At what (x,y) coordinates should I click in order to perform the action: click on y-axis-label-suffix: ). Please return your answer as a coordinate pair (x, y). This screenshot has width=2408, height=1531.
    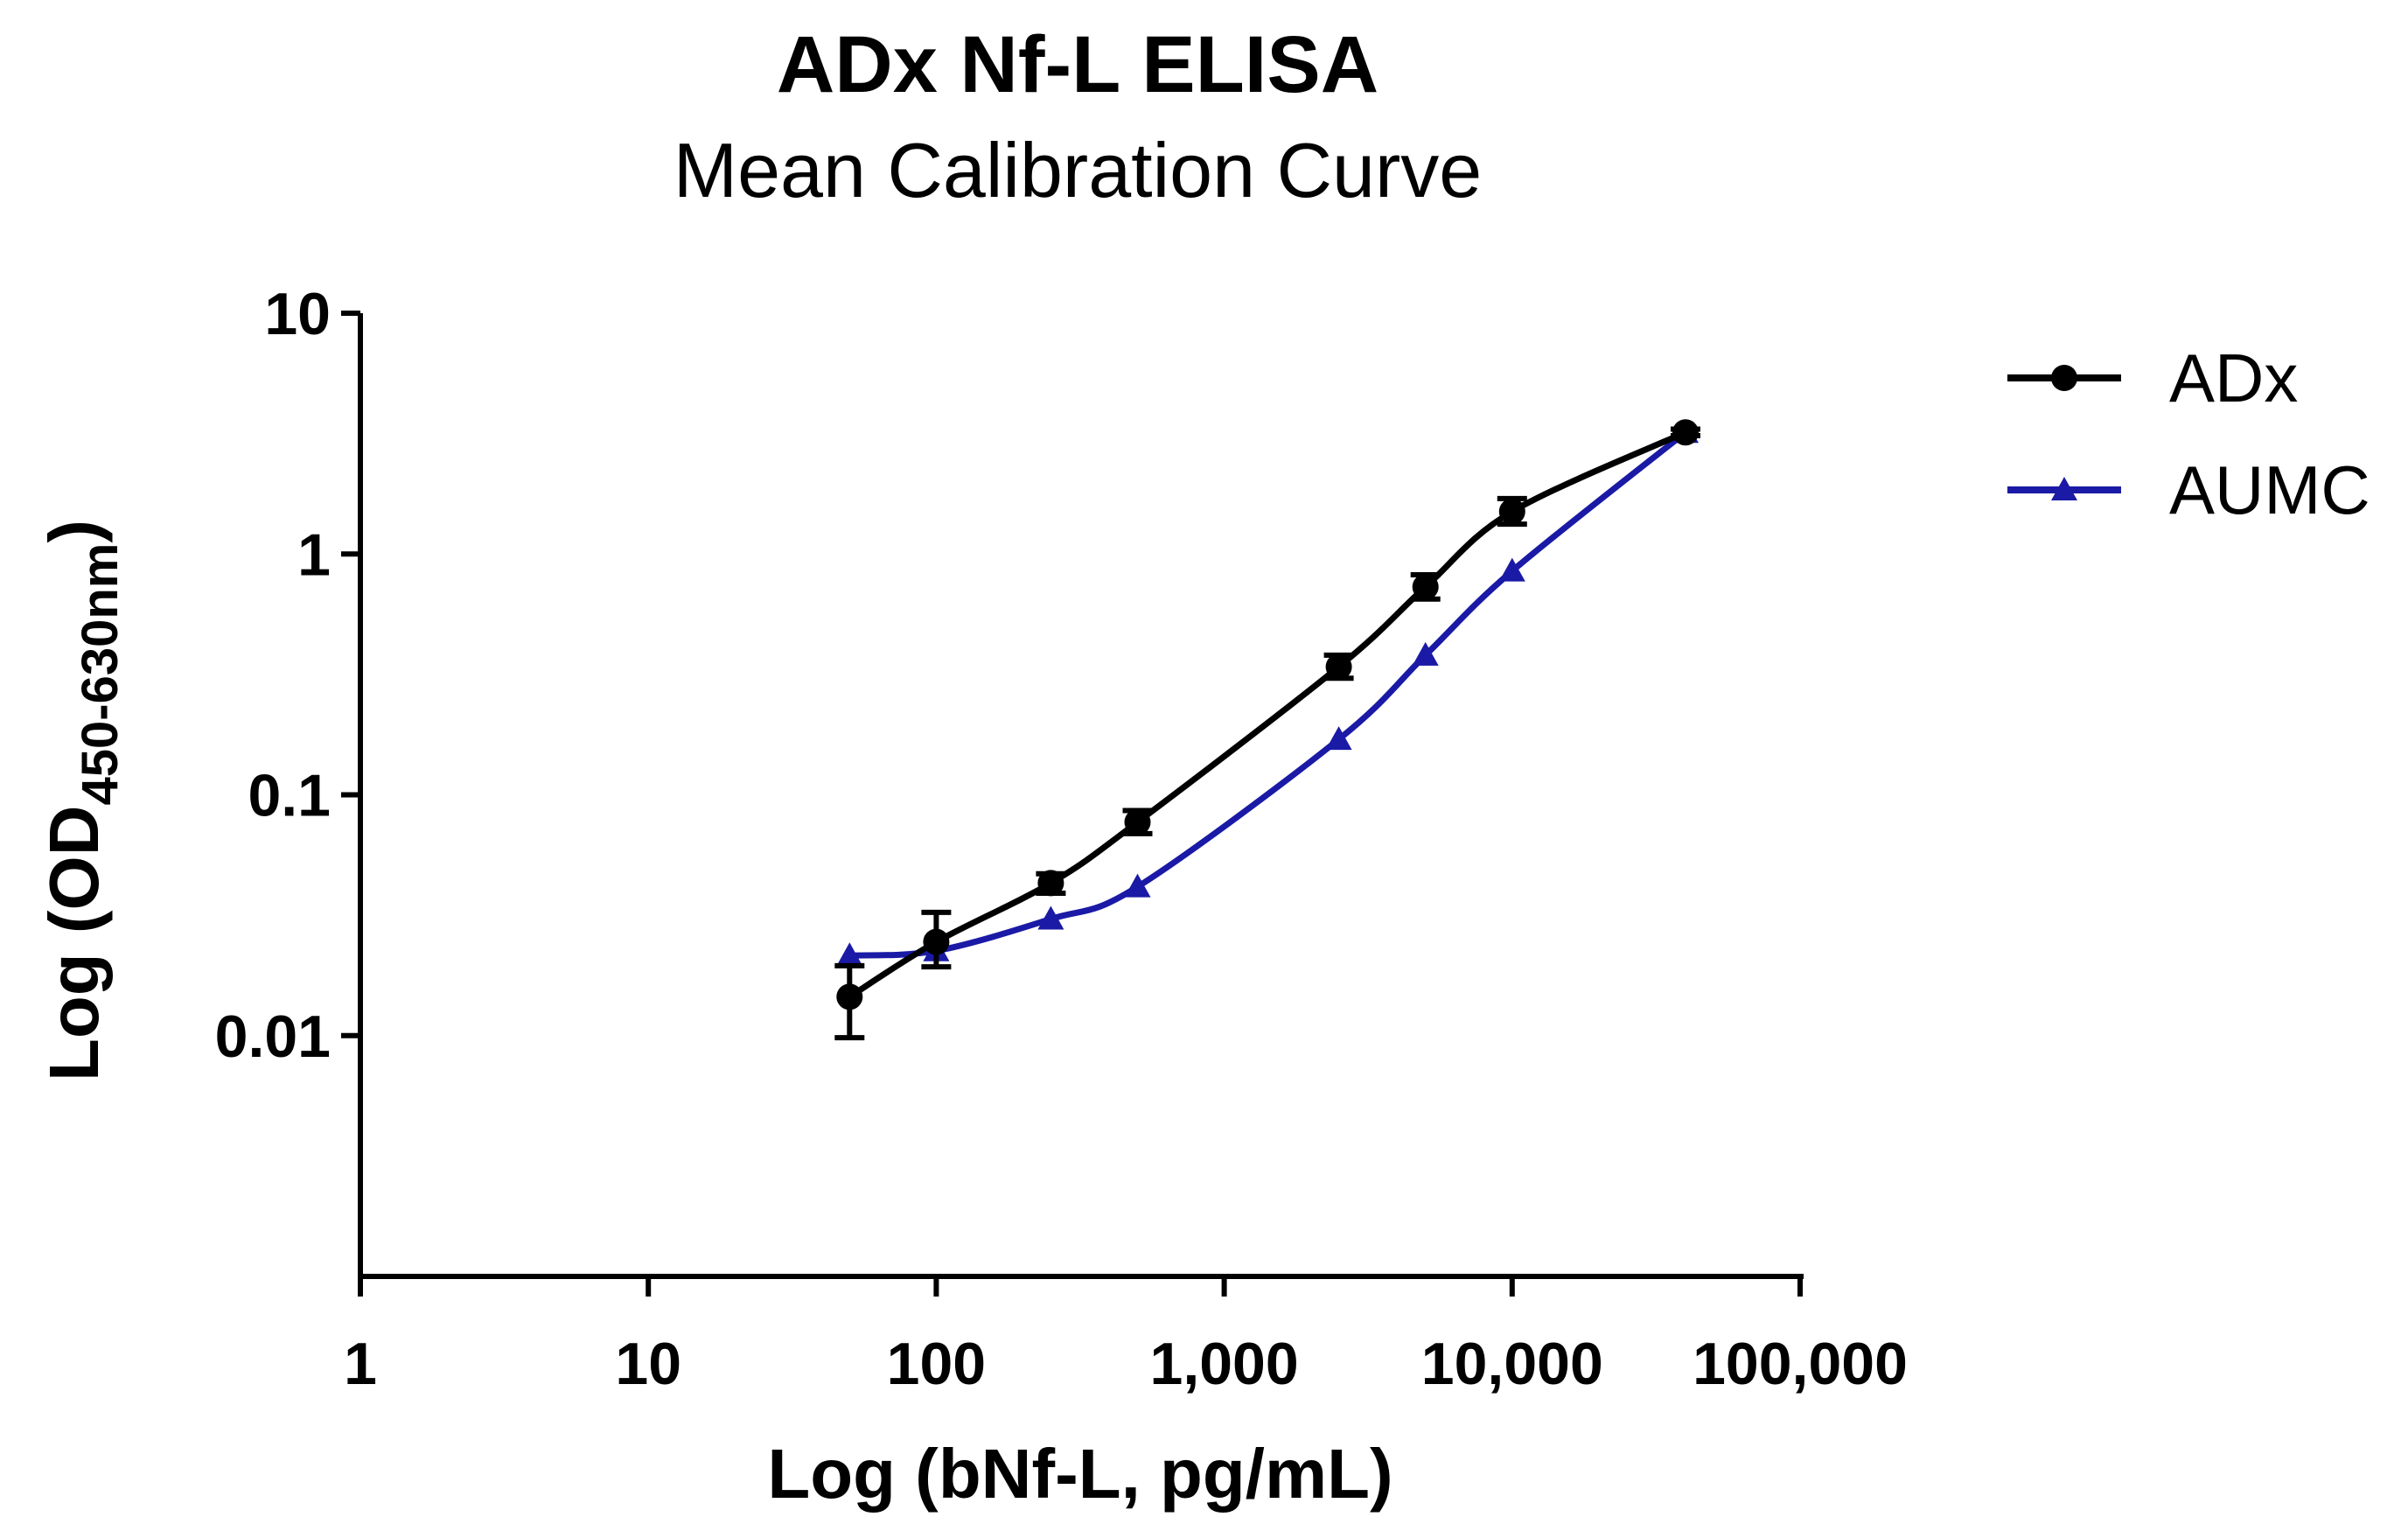
    Looking at the image, I should click on (74, 531).